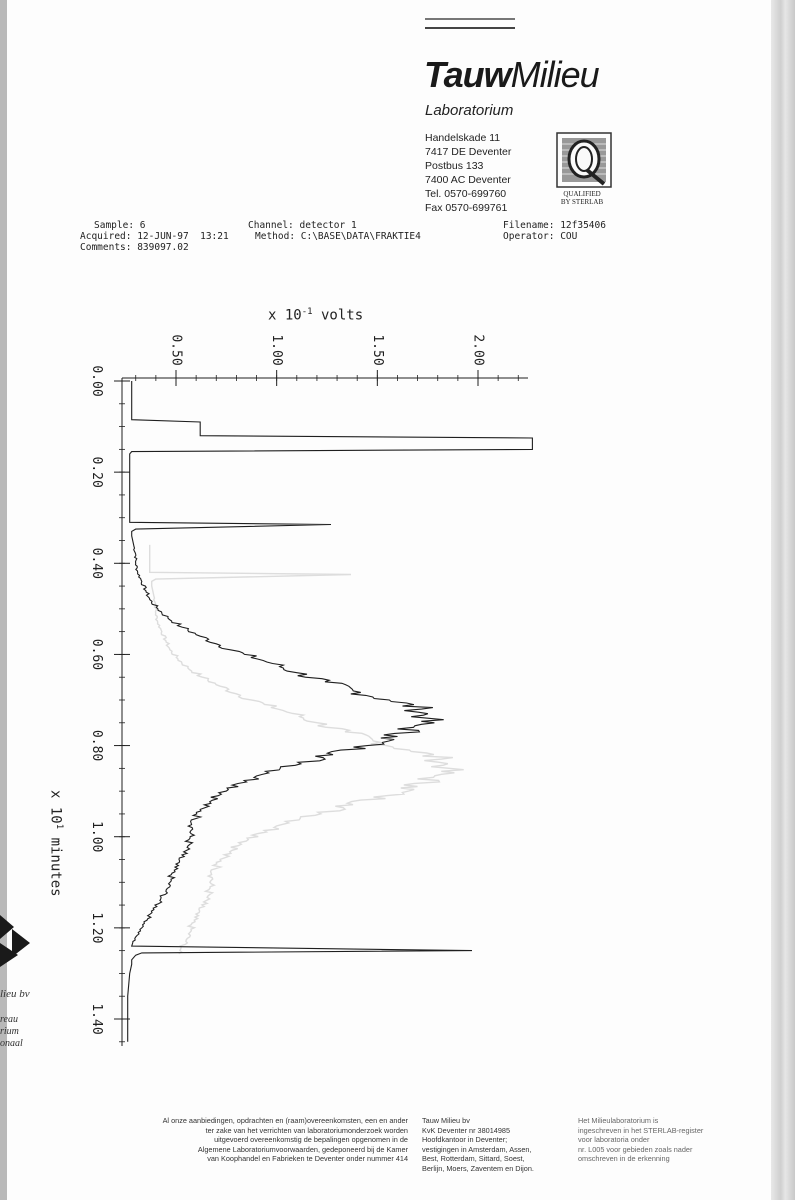 This screenshot has width=795, height=1200. I want to click on address-line: Postbus 133, so click(454, 166).